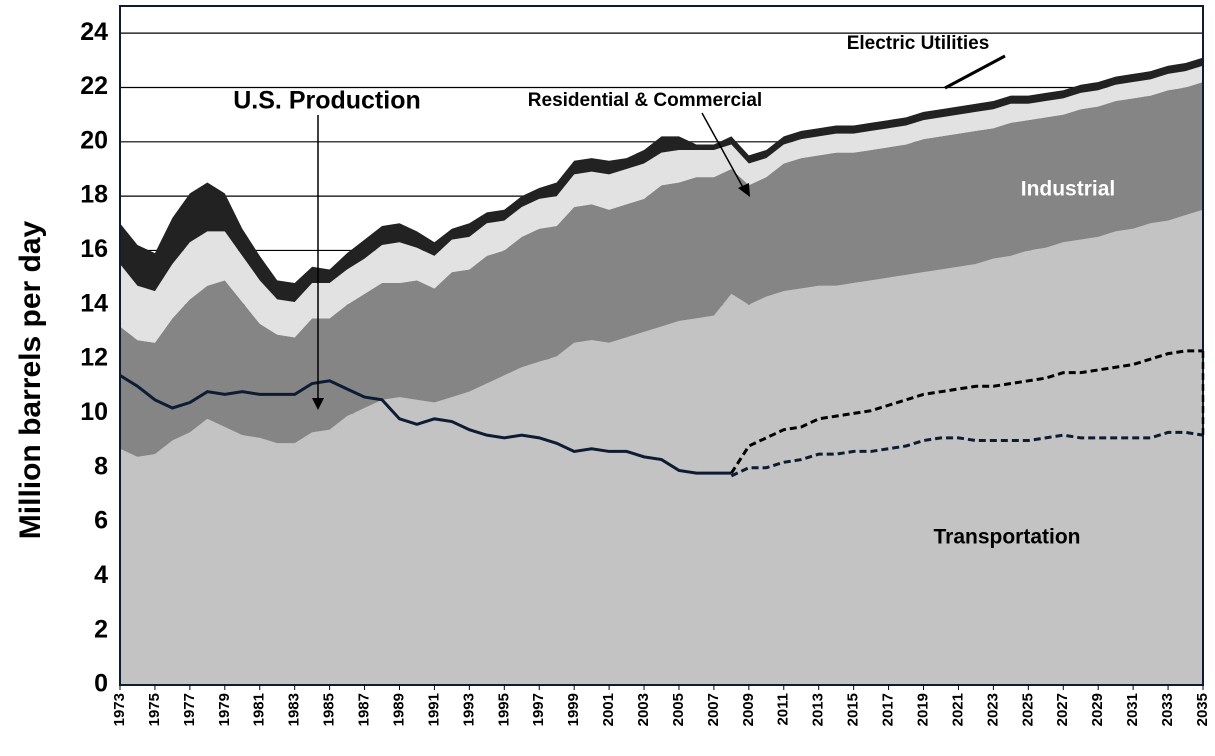  What do you see at coordinates (101, 684) in the screenshot?
I see `y-tick-label: 0` at bounding box center [101, 684].